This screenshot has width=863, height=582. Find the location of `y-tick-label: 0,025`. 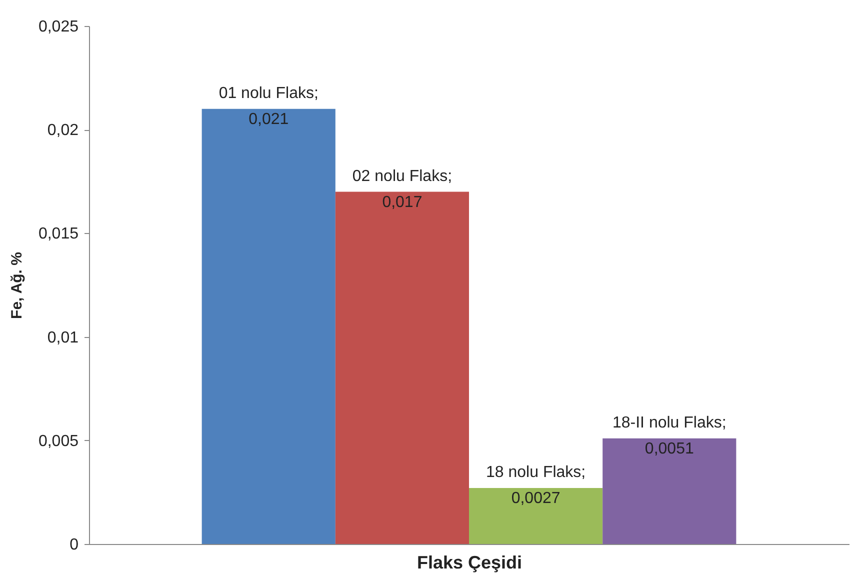

y-tick-label: 0,025 is located at coordinates (58, 27).